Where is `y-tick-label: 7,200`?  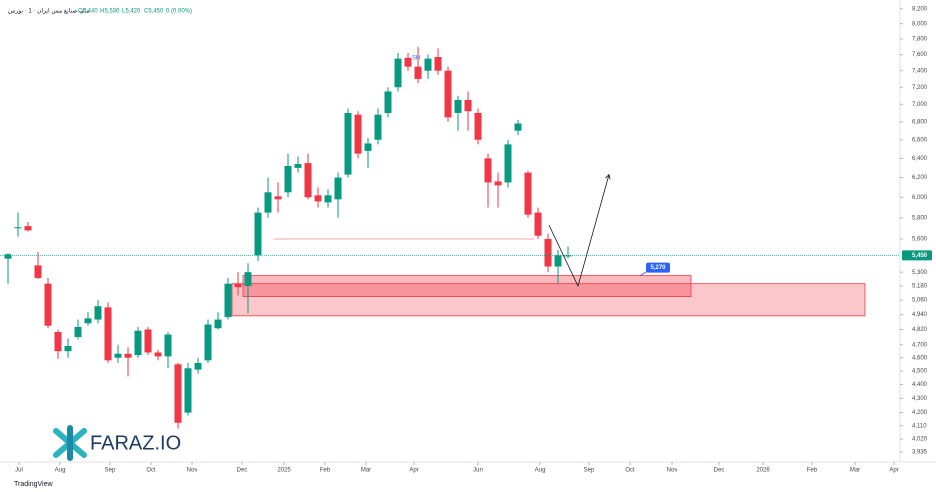
y-tick-label: 7,200 is located at coordinates (920, 88).